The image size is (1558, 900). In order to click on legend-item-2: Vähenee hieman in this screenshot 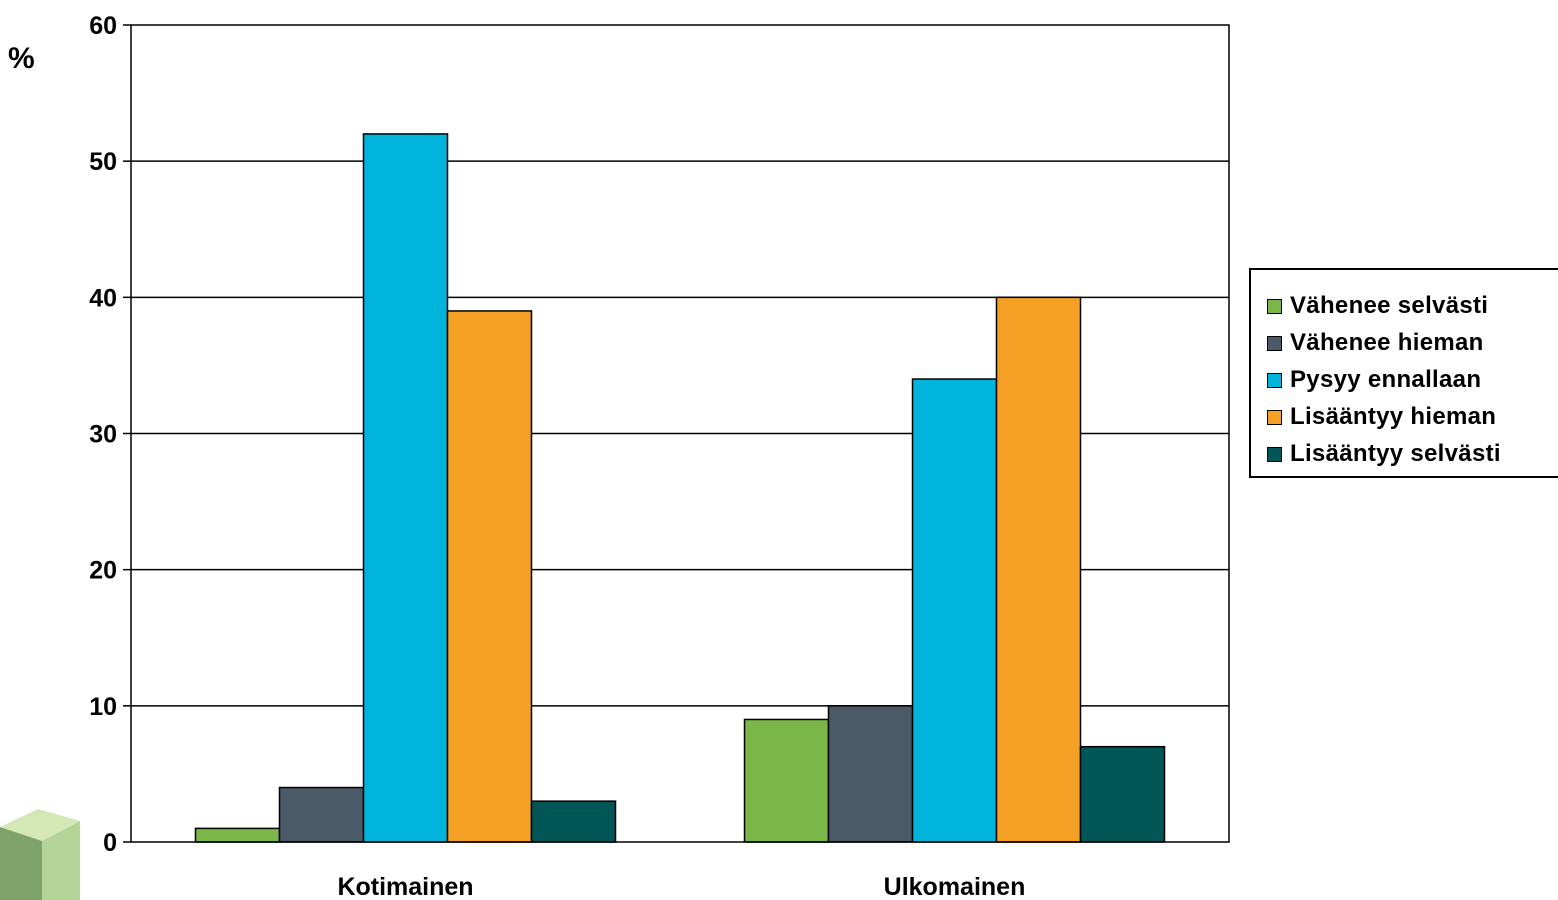, I will do `click(1375, 343)`.